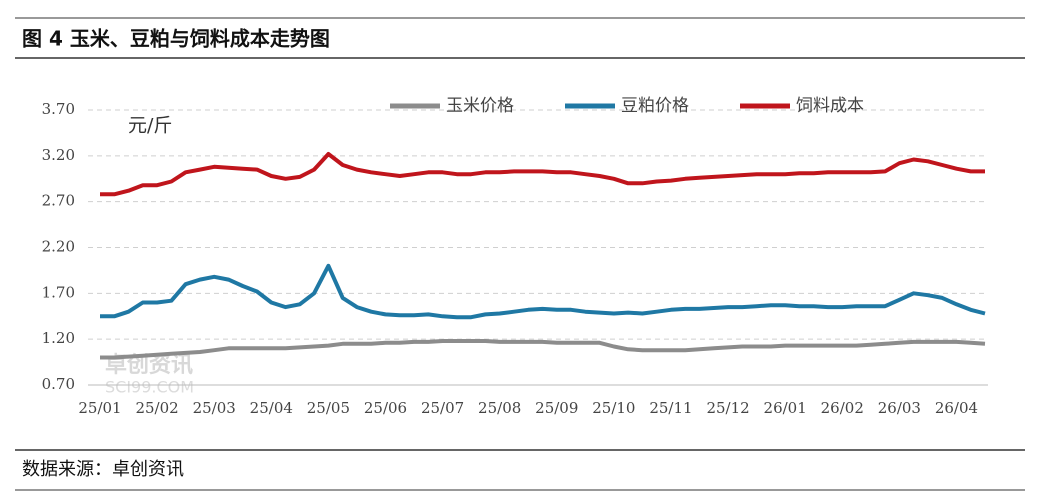 The image size is (1038, 504). What do you see at coordinates (58, 201) in the screenshot?
I see `y-tick-label: 2.70` at bounding box center [58, 201].